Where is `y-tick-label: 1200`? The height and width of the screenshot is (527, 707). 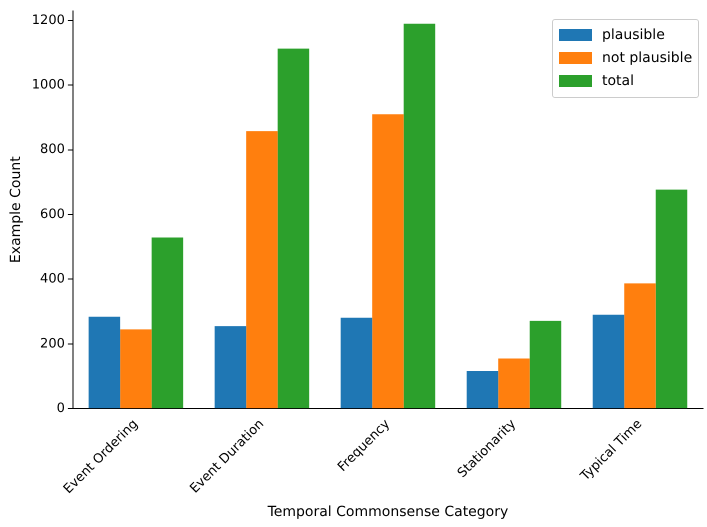
y-tick-label: 1200 is located at coordinates (48, 20).